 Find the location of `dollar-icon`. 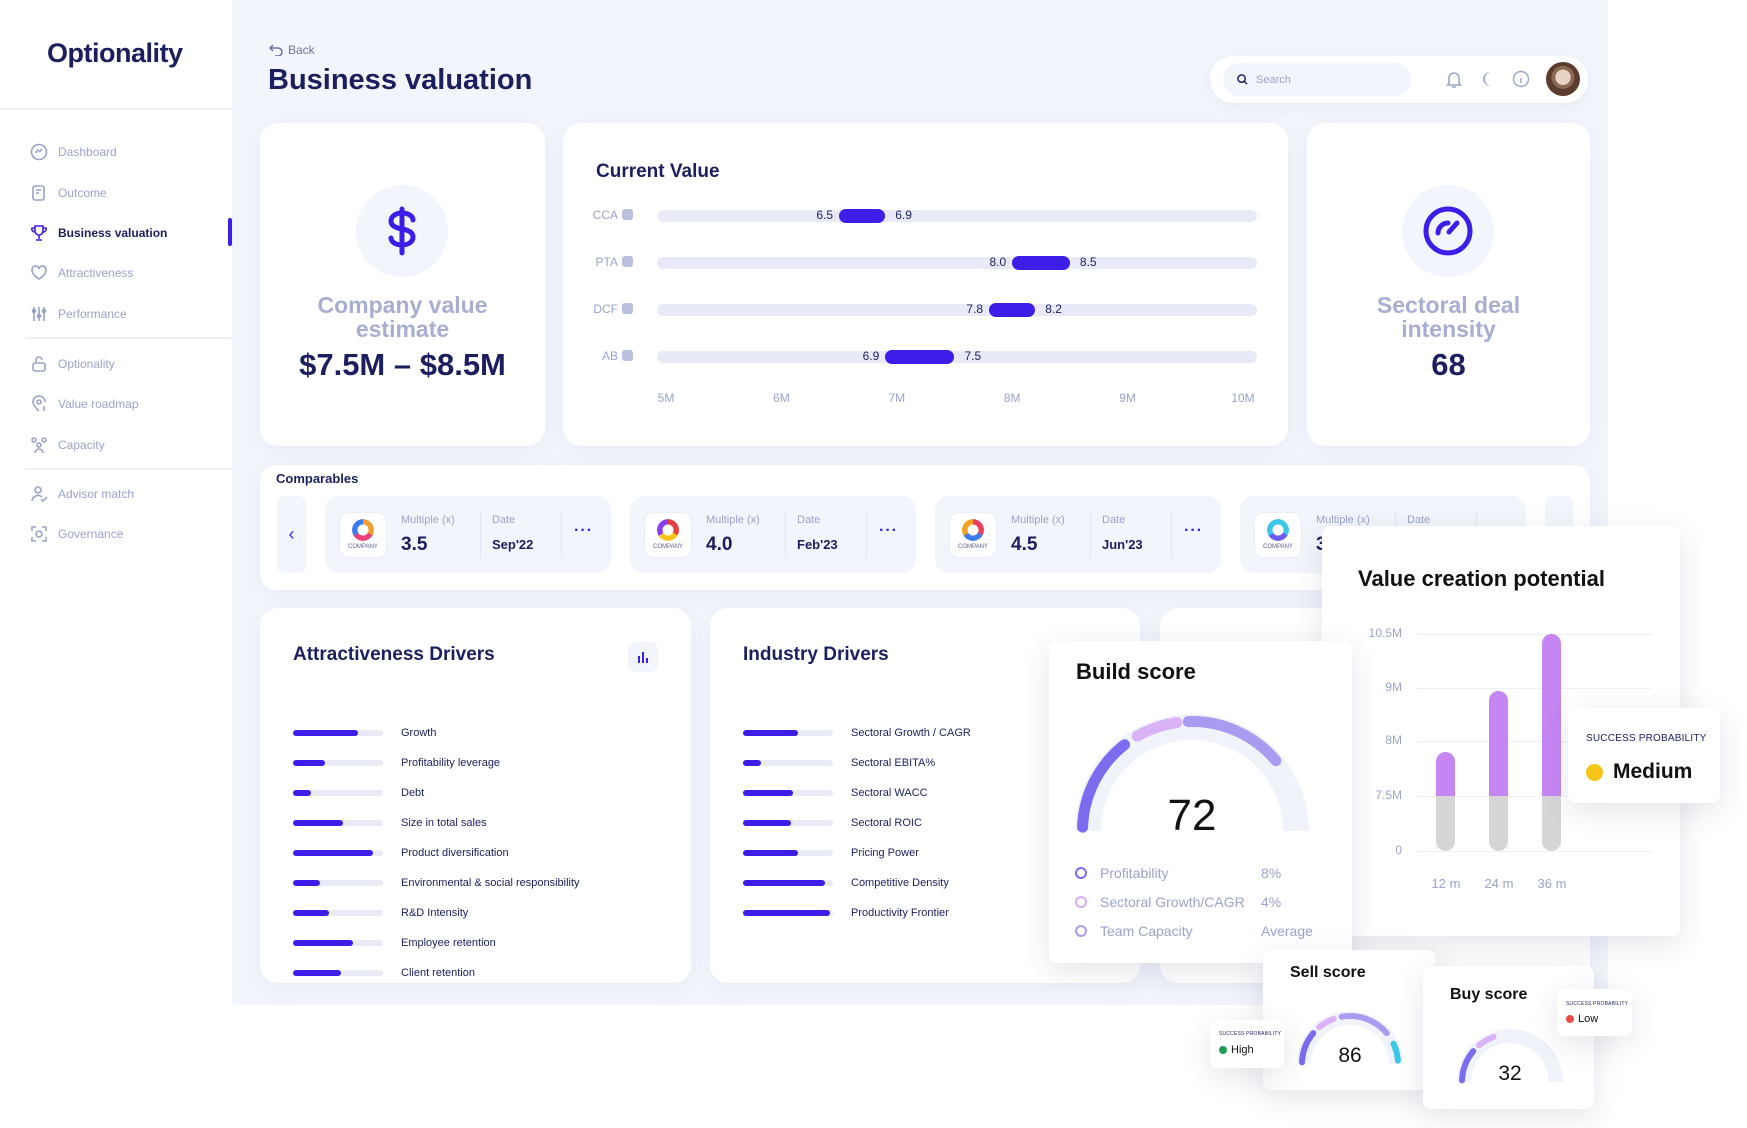

dollar-icon is located at coordinates (402, 231).